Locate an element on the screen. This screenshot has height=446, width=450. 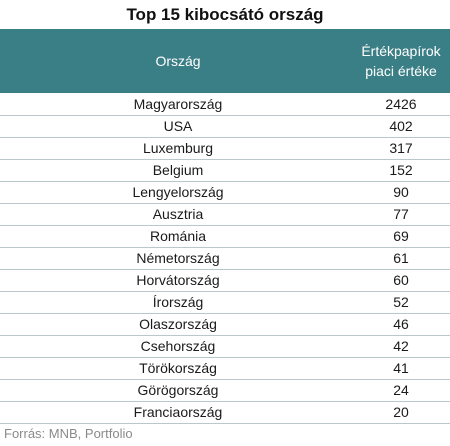
cell-value: 90 is located at coordinates (401, 192).